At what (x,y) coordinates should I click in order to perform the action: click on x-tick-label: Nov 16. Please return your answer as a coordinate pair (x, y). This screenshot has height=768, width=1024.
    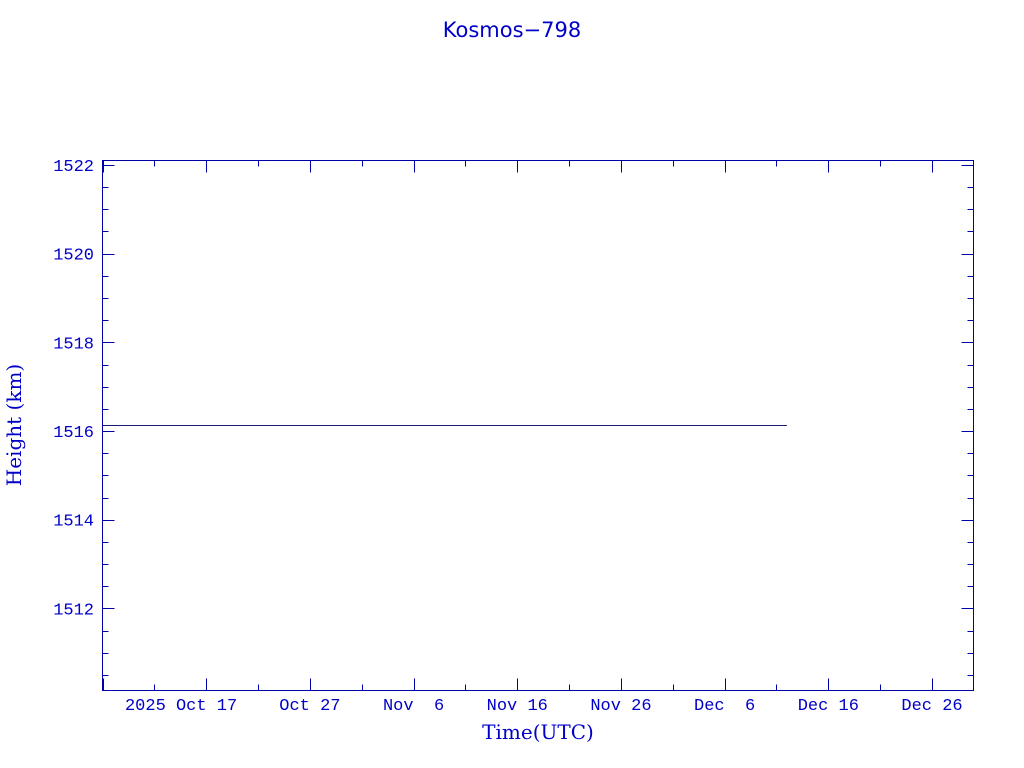
    Looking at the image, I should click on (517, 706).